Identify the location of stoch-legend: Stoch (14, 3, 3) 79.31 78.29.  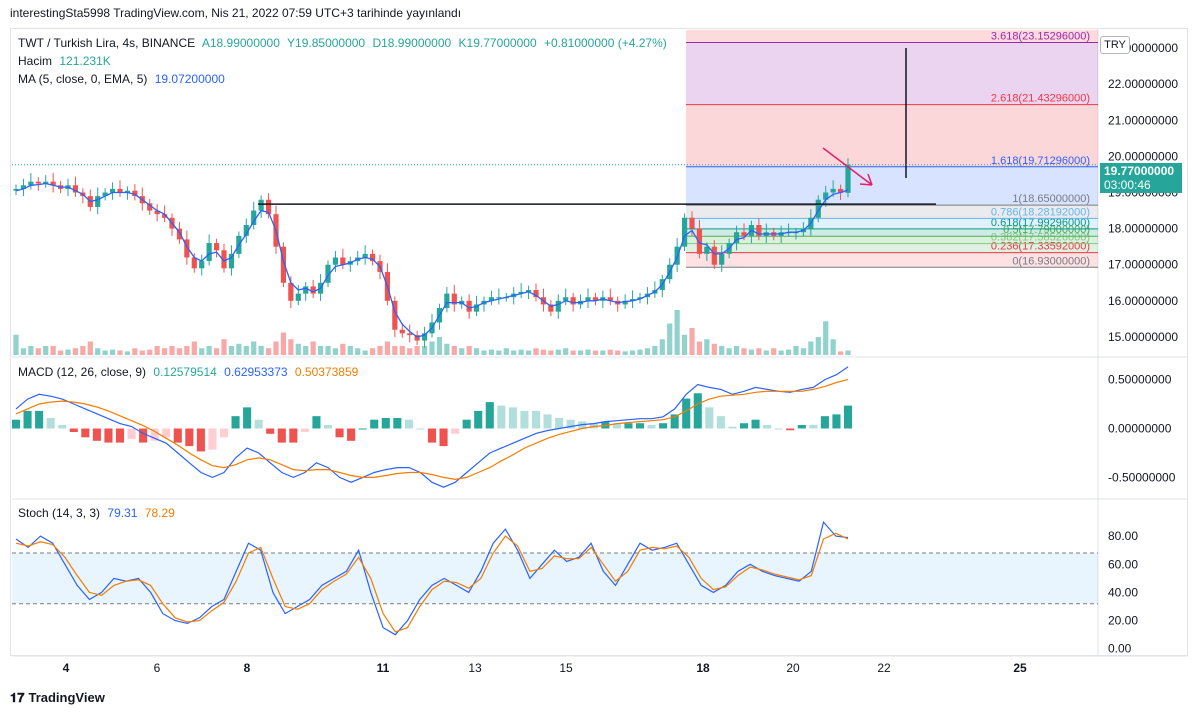
(98, 513).